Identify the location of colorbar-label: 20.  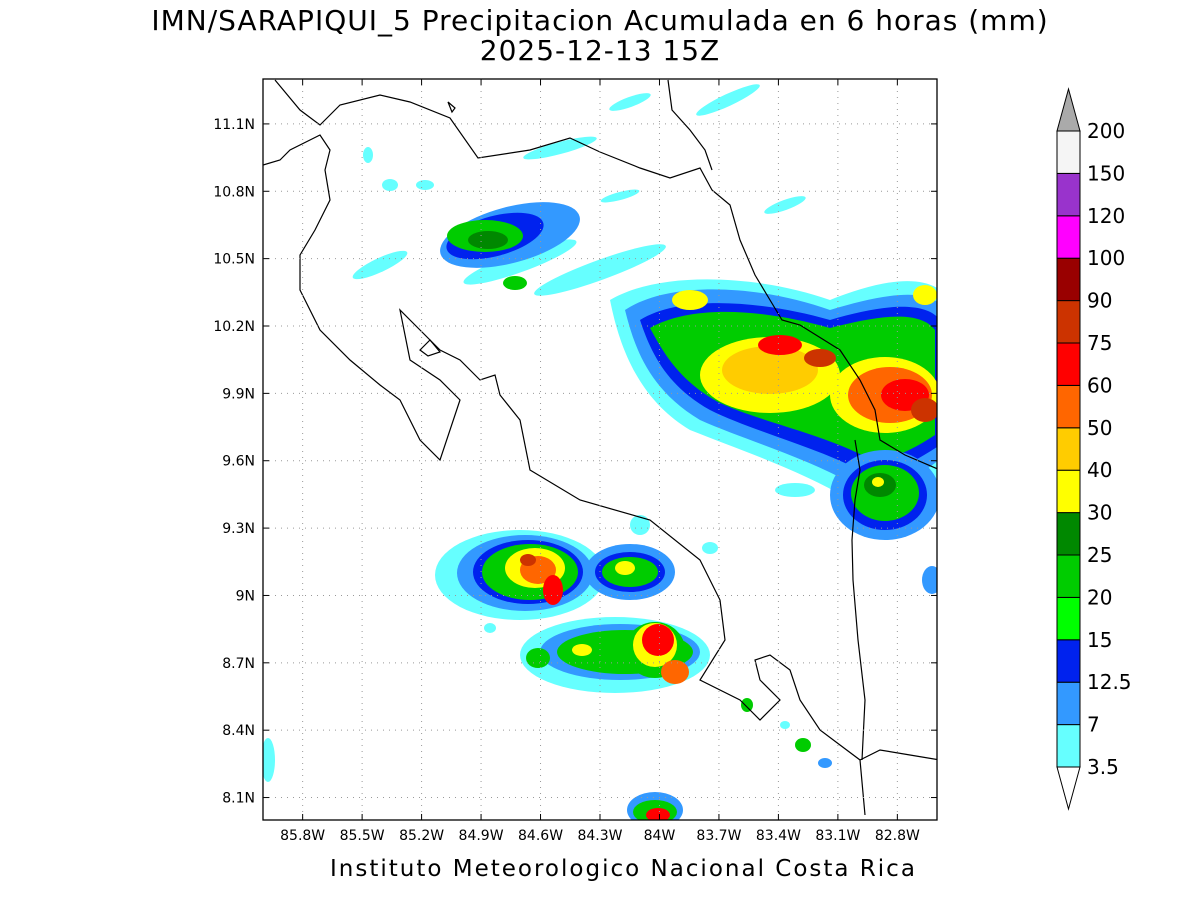
(1099, 597).